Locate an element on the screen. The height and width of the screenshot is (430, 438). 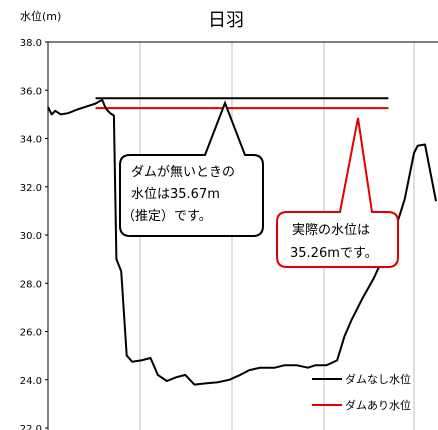
y-tick-label-4: 30.0 is located at coordinates (31, 236).